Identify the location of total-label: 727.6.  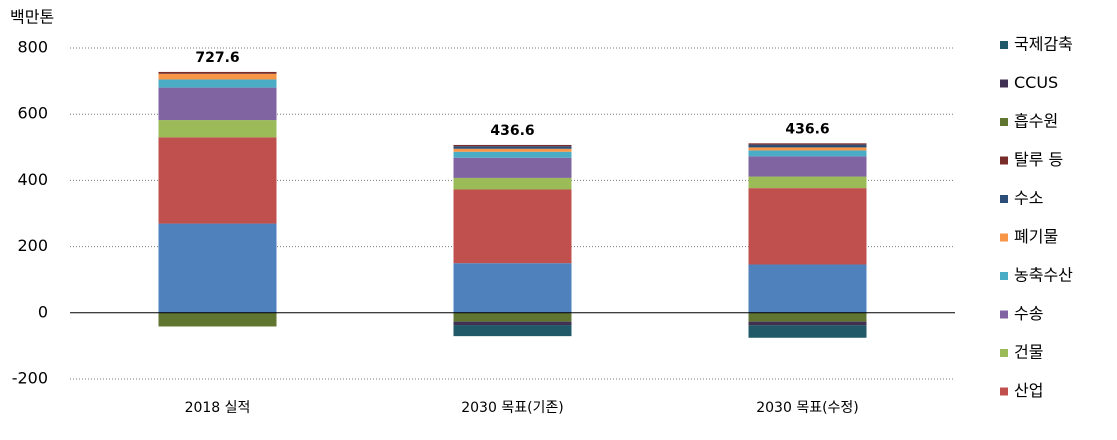
(217, 58).